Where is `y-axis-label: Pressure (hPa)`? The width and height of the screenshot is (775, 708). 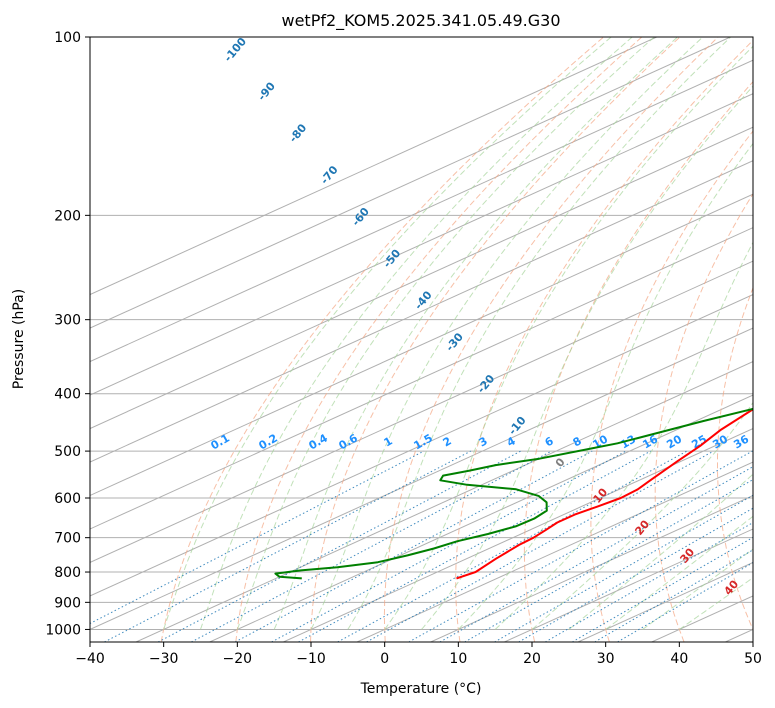
y-axis-label: Pressure (hPa) is located at coordinates (19, 339).